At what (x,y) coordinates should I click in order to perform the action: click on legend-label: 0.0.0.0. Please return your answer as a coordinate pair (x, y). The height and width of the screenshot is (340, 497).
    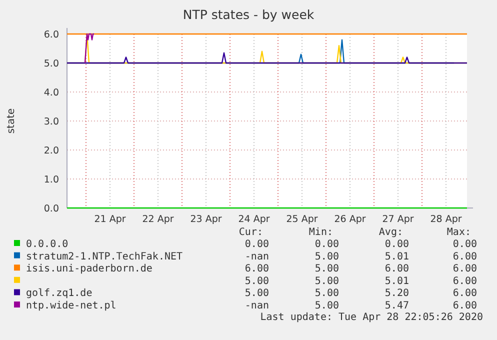
    Looking at the image, I should click on (47, 244).